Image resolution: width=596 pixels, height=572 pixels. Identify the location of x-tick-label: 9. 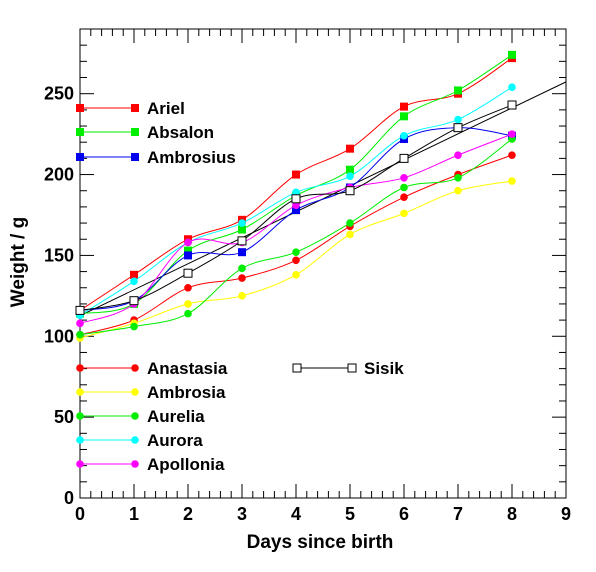
(566, 514).